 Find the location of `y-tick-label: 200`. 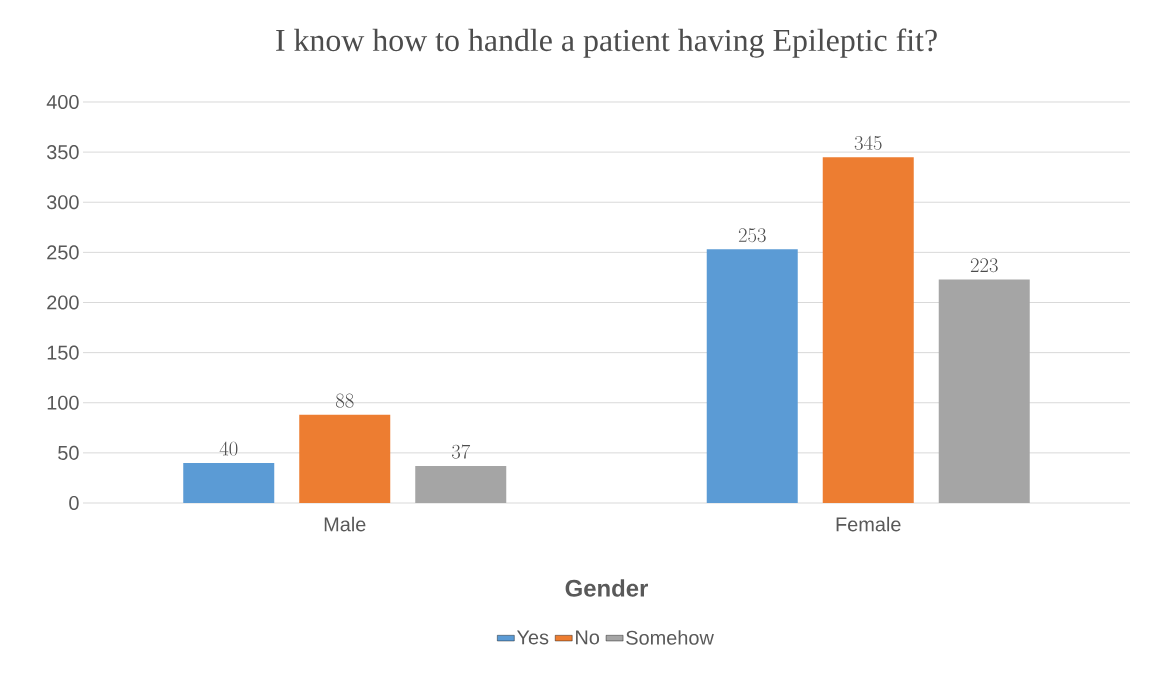

y-tick-label: 200 is located at coordinates (63, 302).